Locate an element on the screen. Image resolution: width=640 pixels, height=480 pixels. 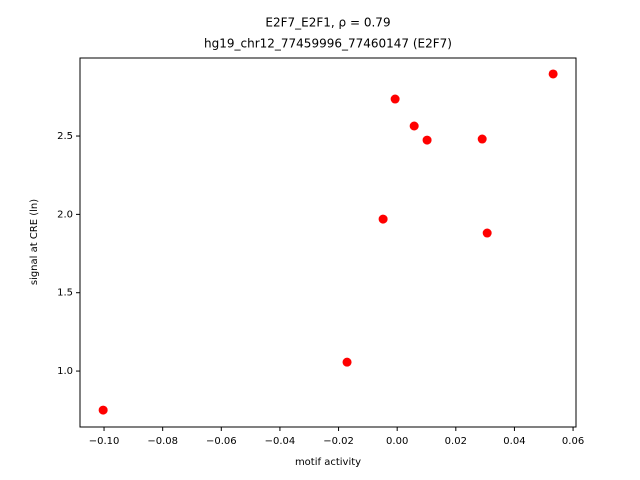
x-tick-label: 0.06 is located at coordinates (573, 441).